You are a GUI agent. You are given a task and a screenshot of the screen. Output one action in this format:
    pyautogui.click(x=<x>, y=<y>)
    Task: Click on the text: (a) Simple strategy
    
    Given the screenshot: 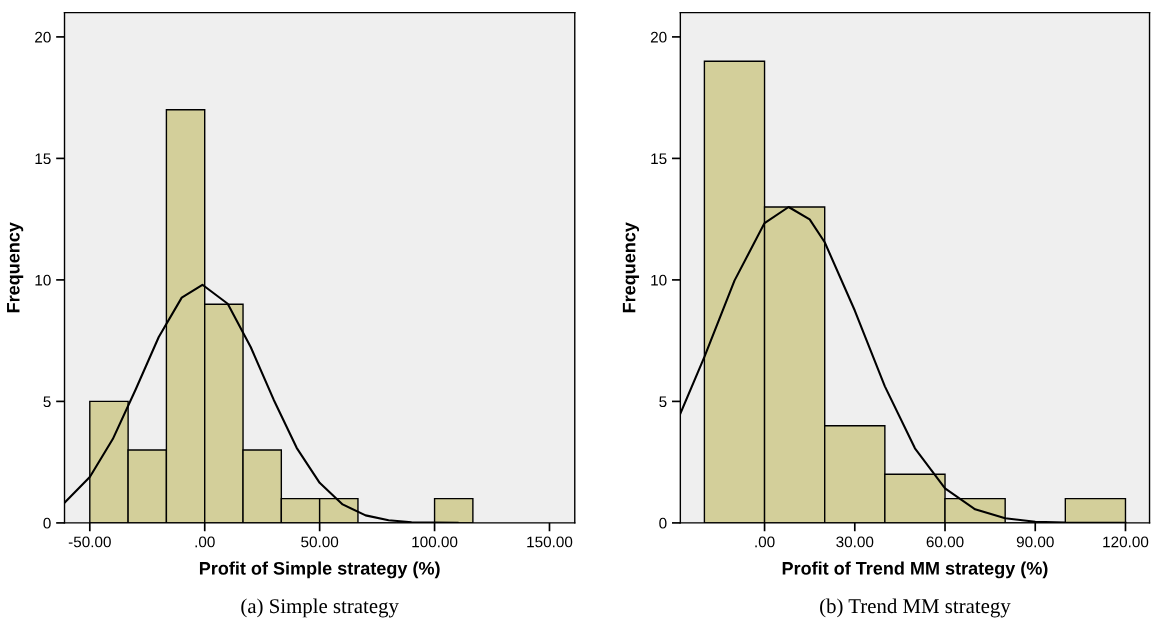 What is the action you would take?
    pyautogui.click(x=320, y=608)
    